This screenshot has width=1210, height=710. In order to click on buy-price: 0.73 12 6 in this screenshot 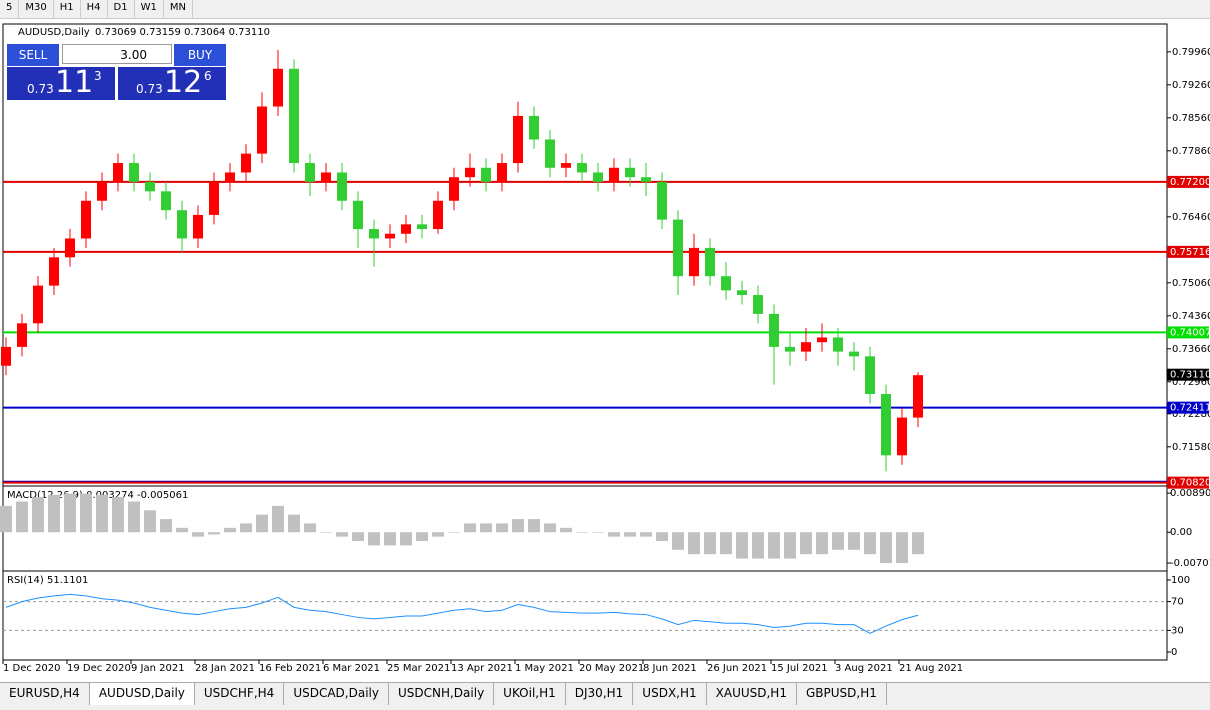, I will do `click(172, 82)`.